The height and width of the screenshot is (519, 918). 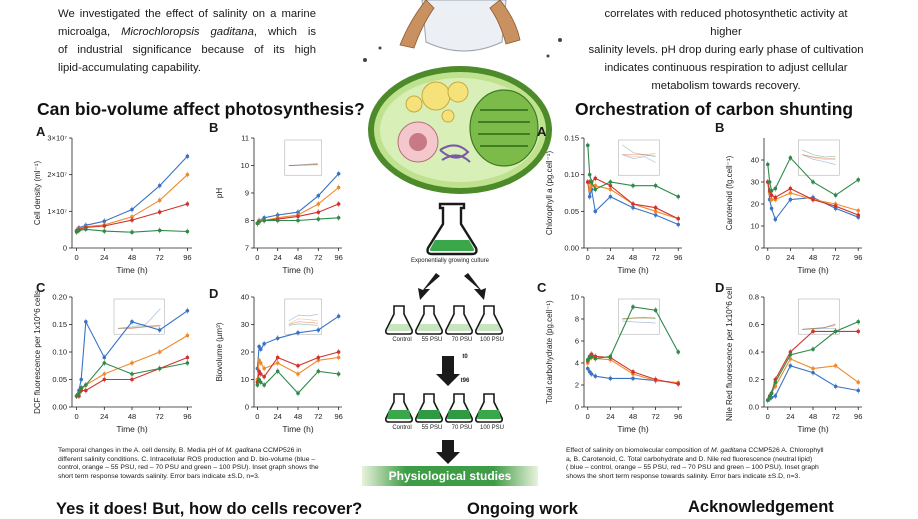 What do you see at coordinates (755, 182) in the screenshot?
I see `y-tick-label: 30` at bounding box center [755, 182].